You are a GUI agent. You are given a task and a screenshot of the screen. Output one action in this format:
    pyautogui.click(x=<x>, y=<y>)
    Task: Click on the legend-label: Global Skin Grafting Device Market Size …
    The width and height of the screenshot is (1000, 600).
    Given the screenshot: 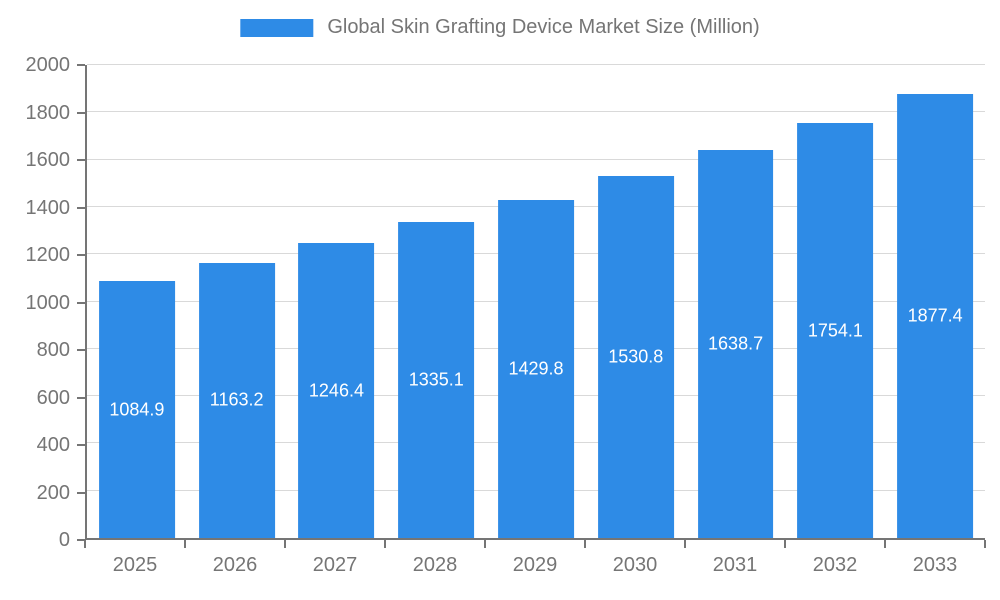 What is the action you would take?
    pyautogui.click(x=543, y=27)
    